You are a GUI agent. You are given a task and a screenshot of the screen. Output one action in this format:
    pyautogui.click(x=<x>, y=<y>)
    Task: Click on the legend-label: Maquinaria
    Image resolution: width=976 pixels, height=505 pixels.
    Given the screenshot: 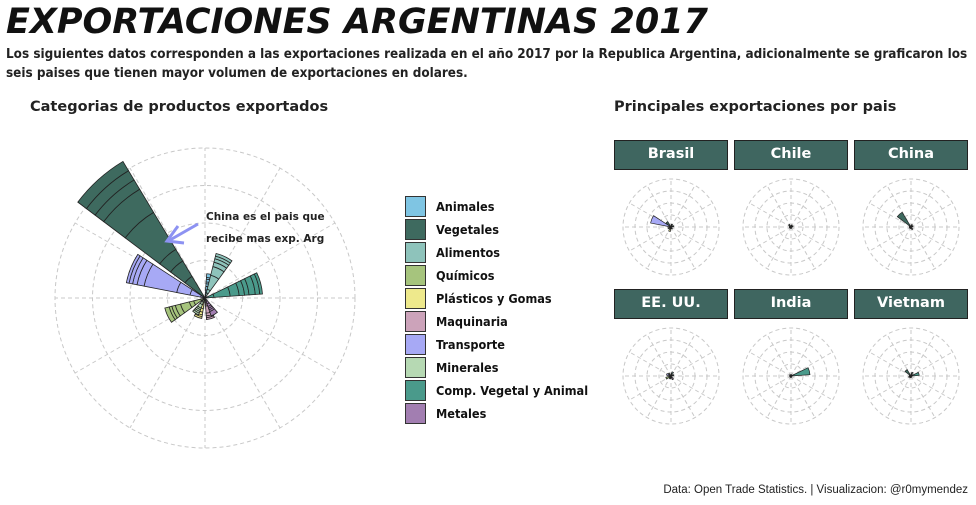 What is the action you would take?
    pyautogui.click(x=472, y=321)
    